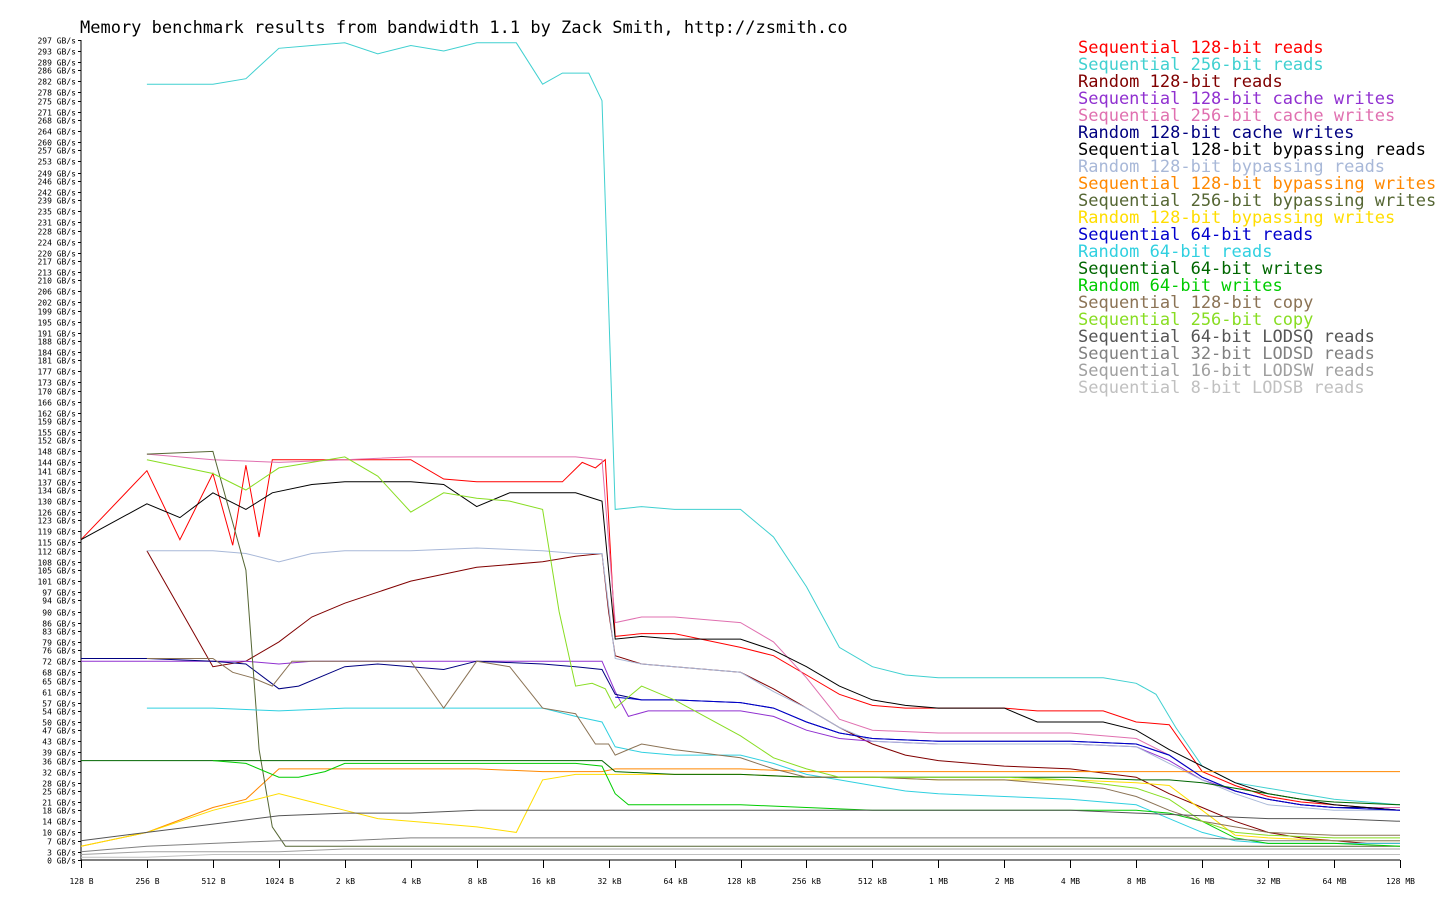  I want to click on y-tick-label: 126 GB/s, so click(56, 513).